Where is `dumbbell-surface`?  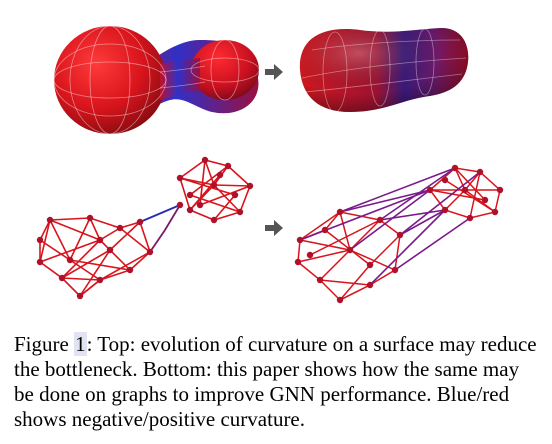
dumbbell-surface is located at coordinates (156, 80).